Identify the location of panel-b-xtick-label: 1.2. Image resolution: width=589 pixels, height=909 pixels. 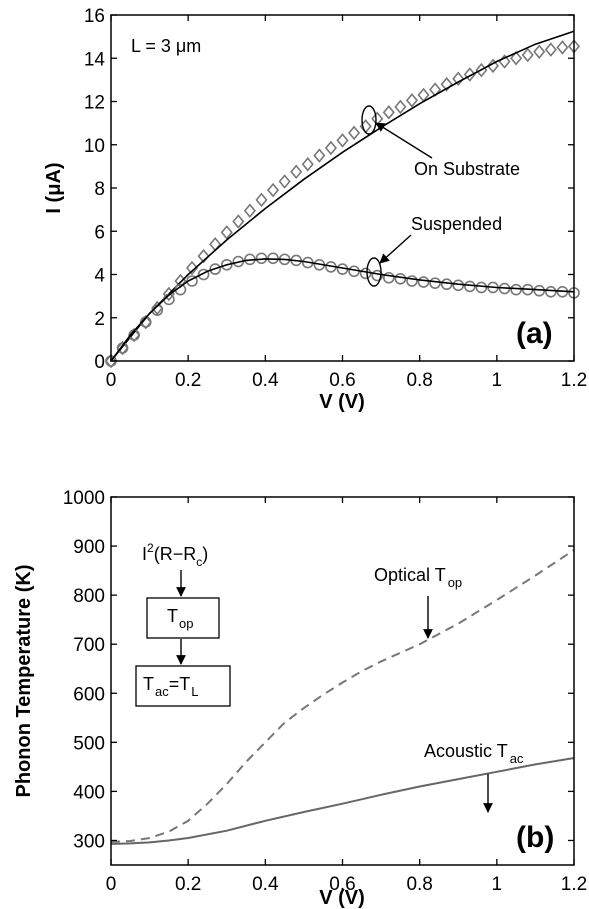
(574, 884).